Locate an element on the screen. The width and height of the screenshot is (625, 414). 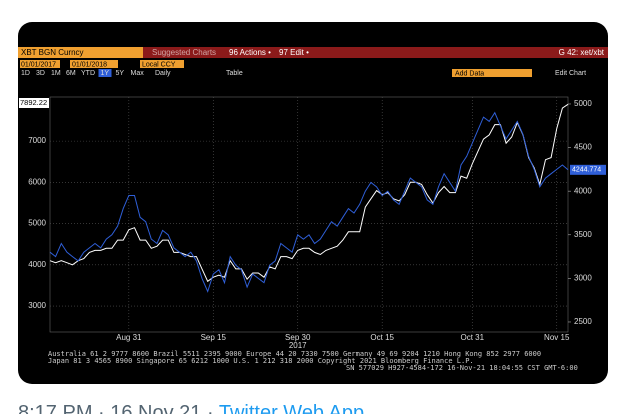
x-tick-label: Sep 30 is located at coordinates (298, 337).